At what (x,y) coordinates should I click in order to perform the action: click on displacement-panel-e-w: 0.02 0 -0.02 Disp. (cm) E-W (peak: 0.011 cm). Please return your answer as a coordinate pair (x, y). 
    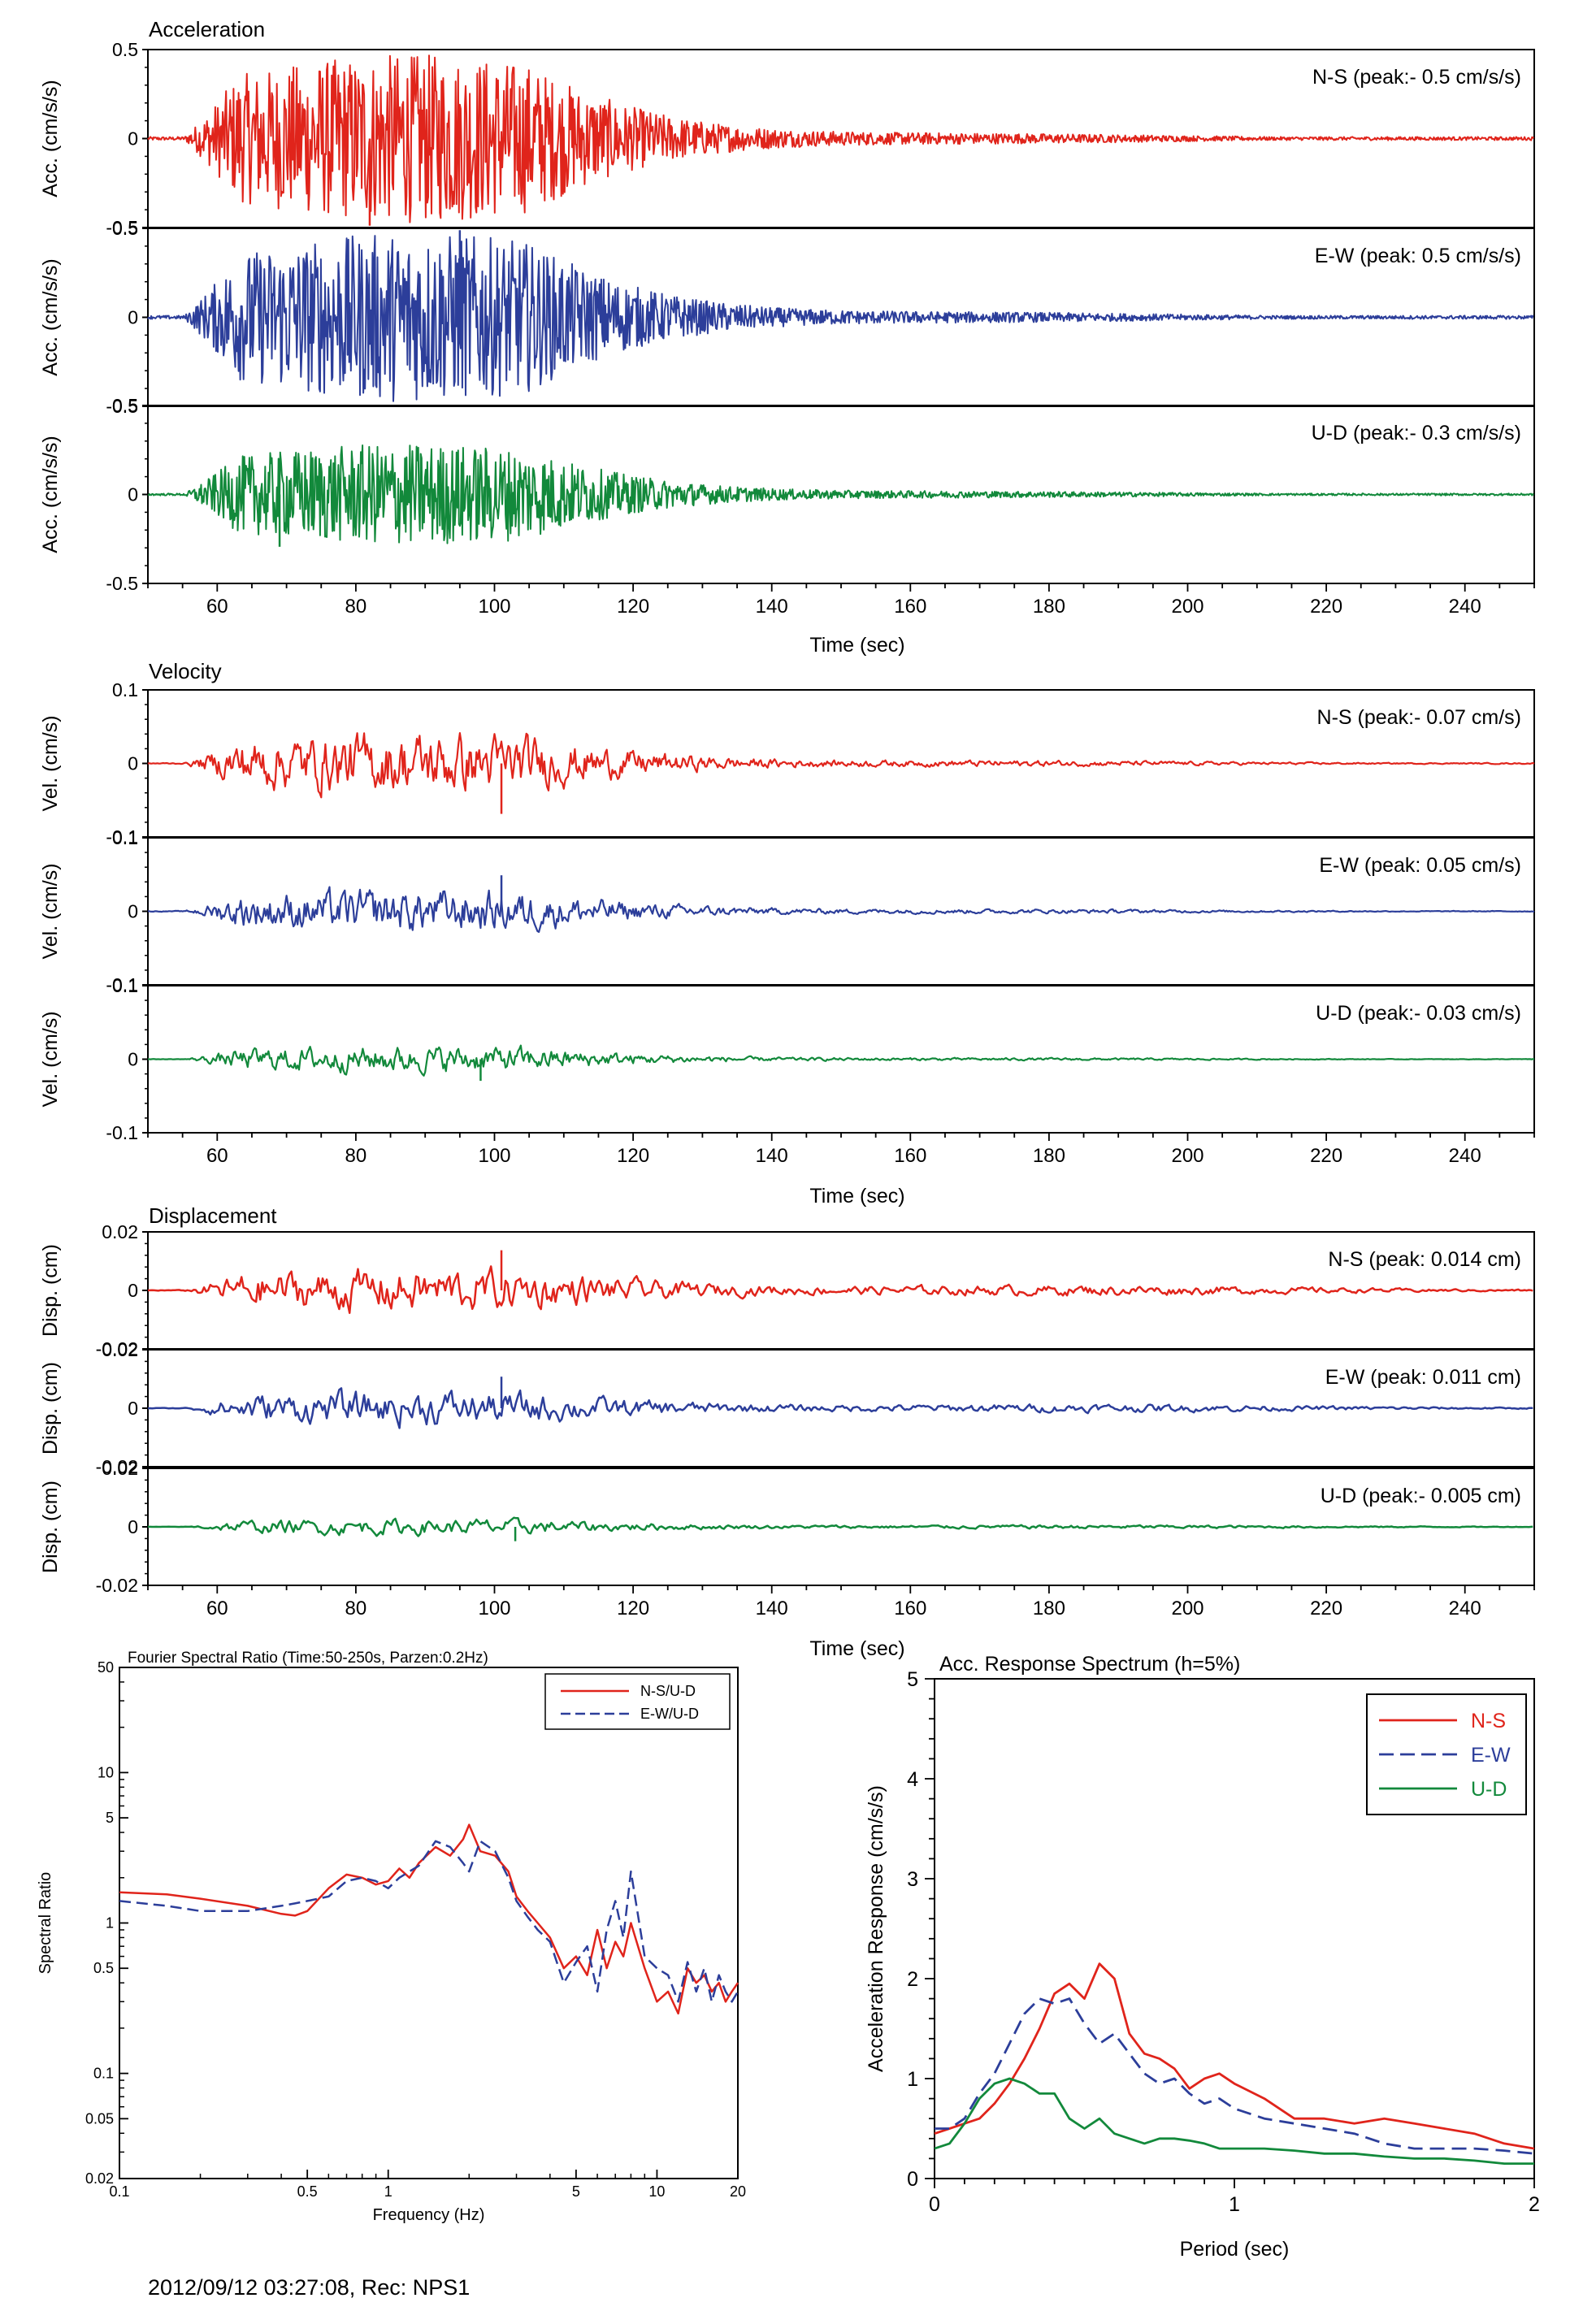
    Looking at the image, I should click on (787, 1408).